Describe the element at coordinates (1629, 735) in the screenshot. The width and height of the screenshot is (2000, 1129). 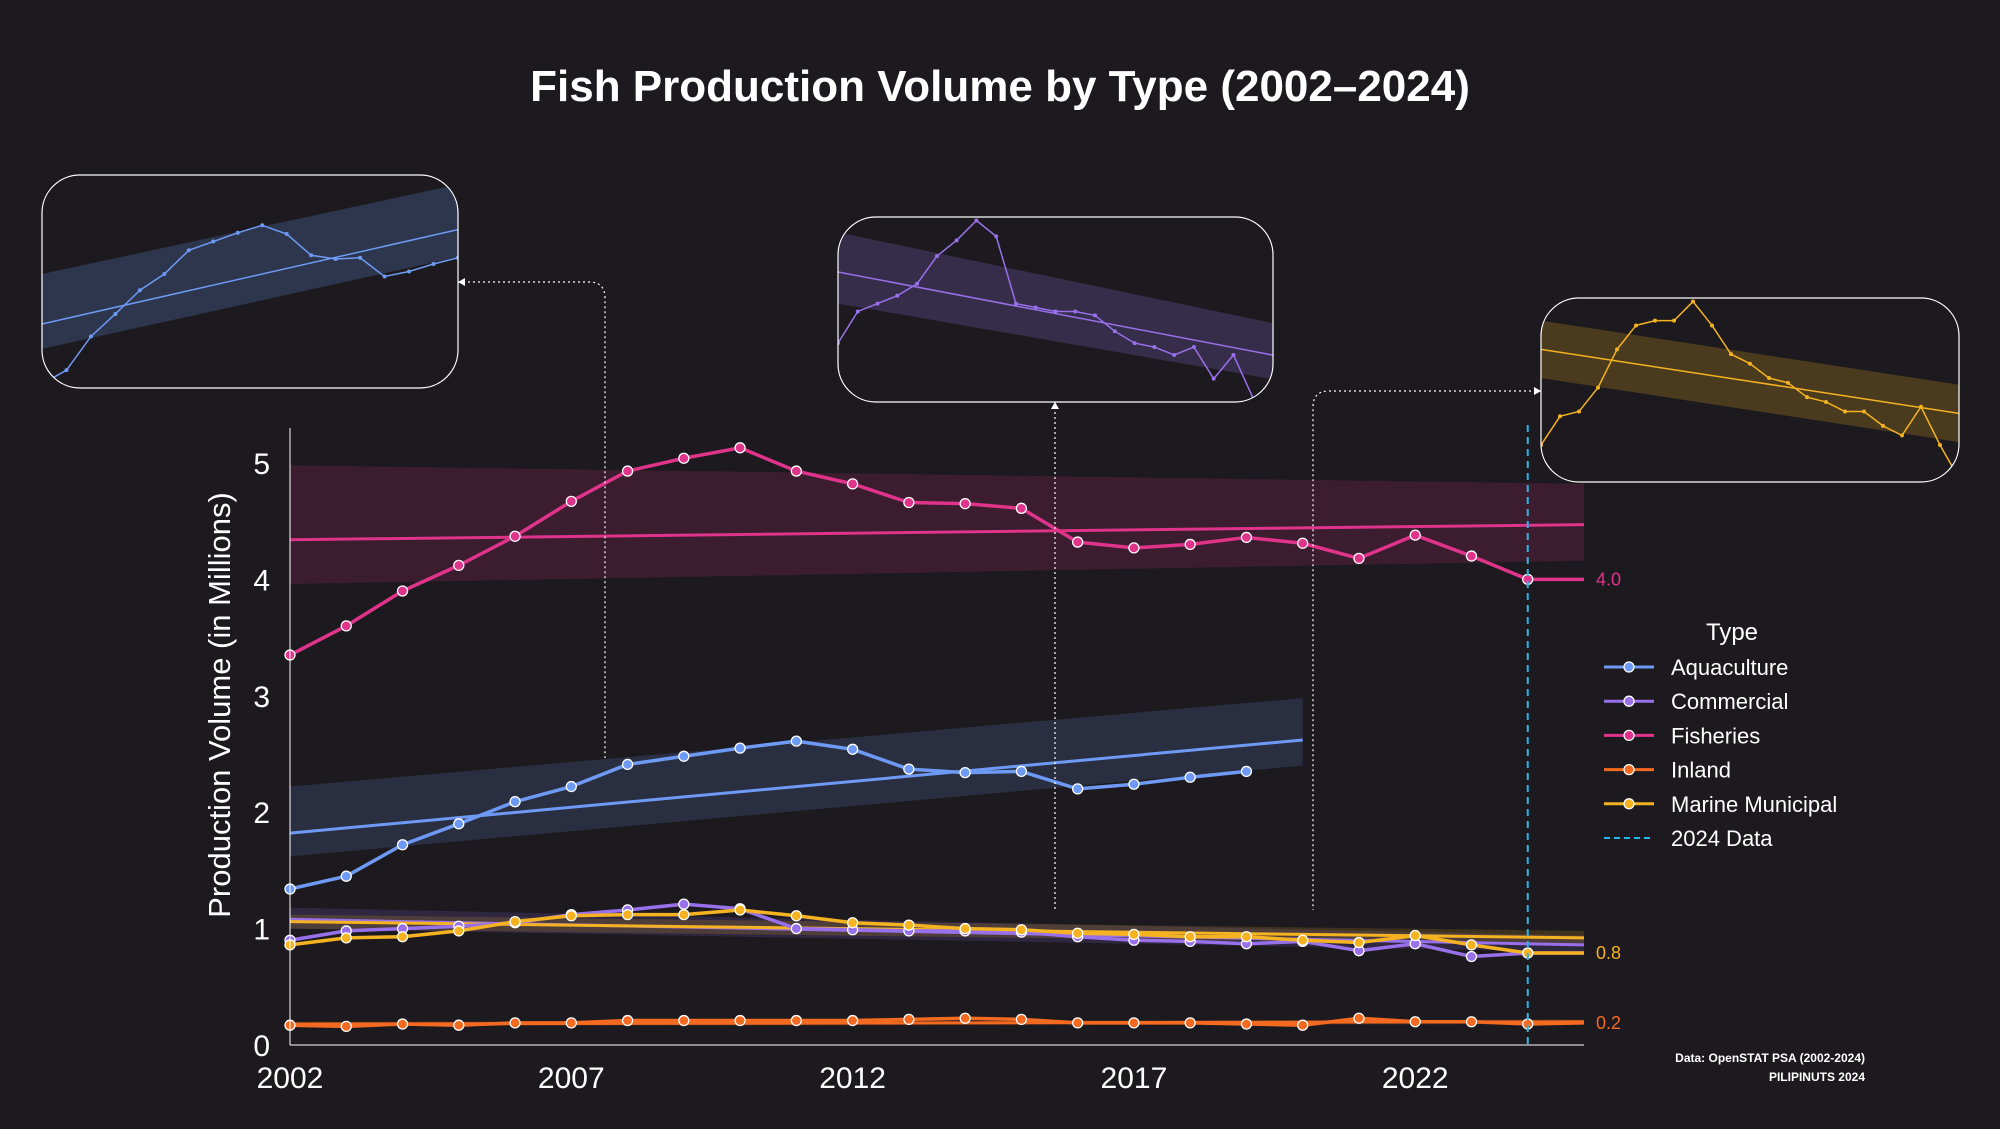
I see `legend-marker-fisheries` at that location.